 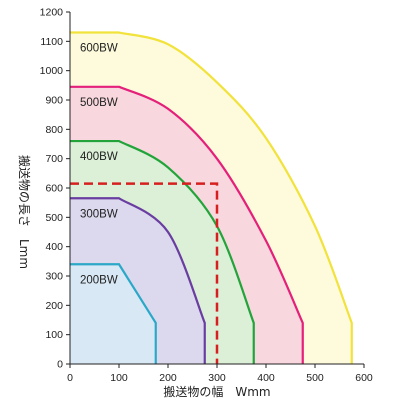 What do you see at coordinates (70, 378) in the screenshot?
I see `x-tick-label-0: 0` at bounding box center [70, 378].